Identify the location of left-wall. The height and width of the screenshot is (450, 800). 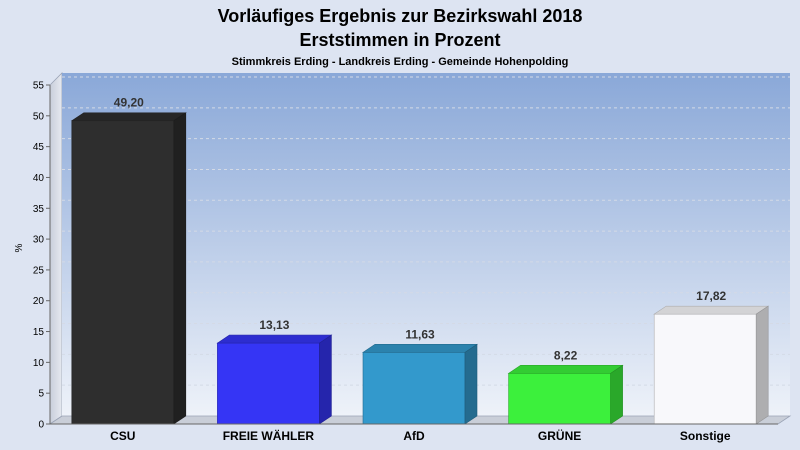
(56, 248).